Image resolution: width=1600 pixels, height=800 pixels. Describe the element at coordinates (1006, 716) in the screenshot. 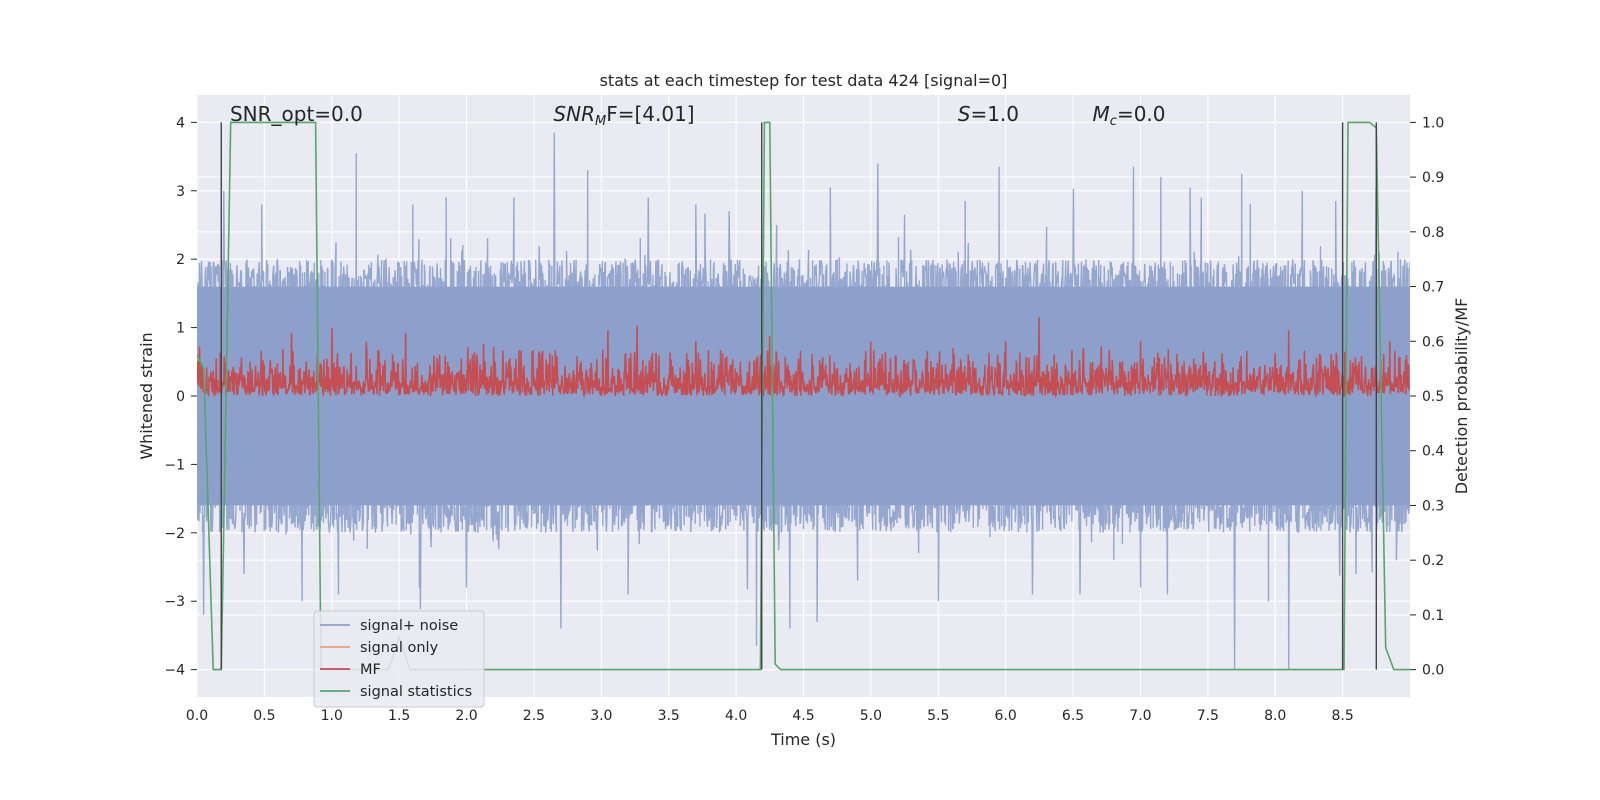

I see `x-tick-label: 6.0` at that location.